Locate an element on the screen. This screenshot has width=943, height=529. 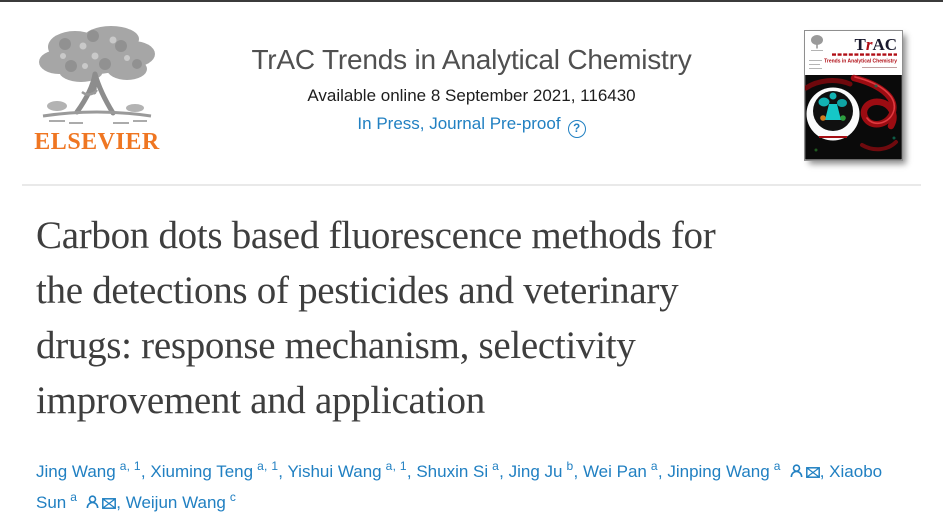
author: Xiaobo Sun a, is located at coordinates (459, 487).